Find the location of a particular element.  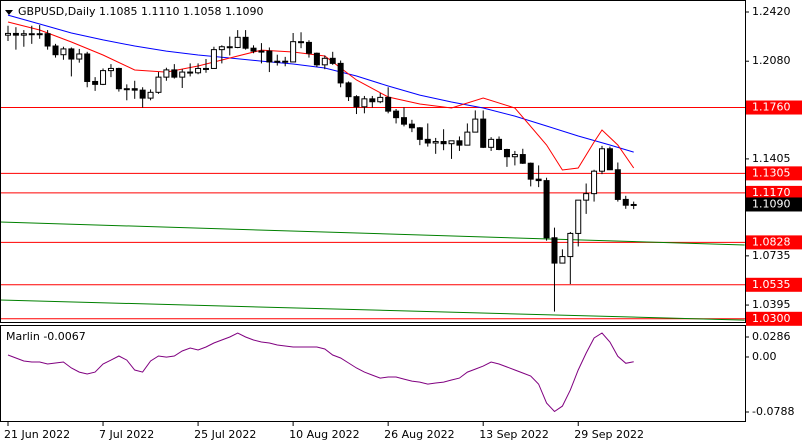

x-tick-label: 13 Sep 2022 is located at coordinates (514, 434).